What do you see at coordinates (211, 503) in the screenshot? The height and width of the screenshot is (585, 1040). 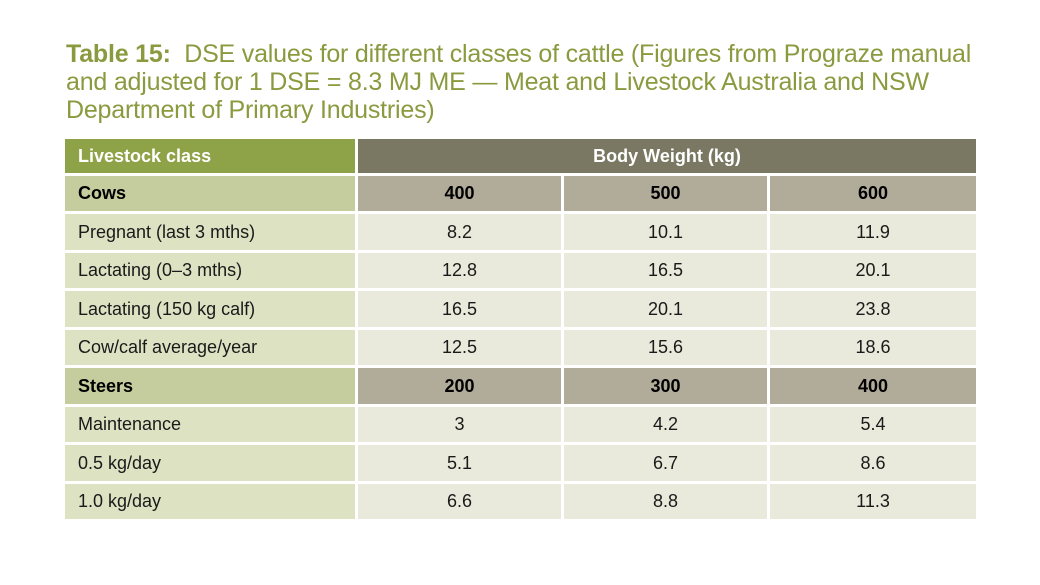 I see `row-label: 1.0 kg/day` at bounding box center [211, 503].